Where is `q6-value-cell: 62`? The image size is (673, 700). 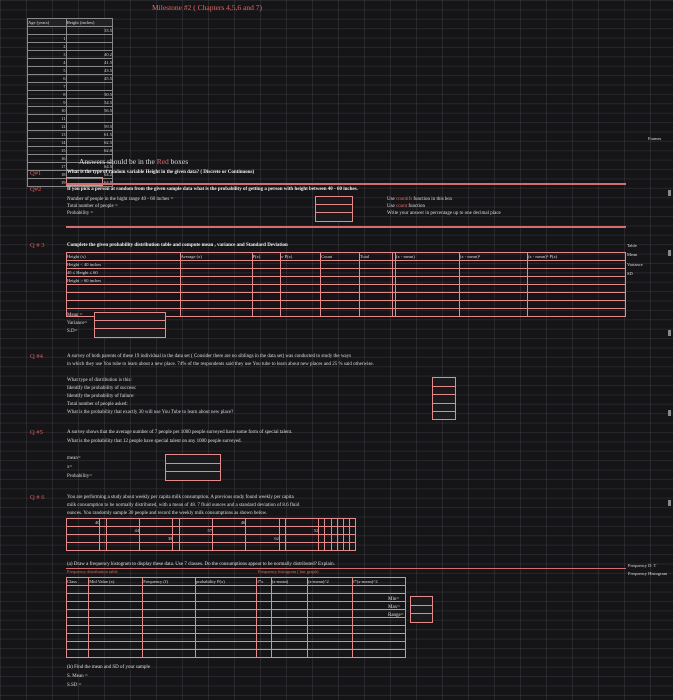
q6-value-cell: 62 is located at coordinates (262, 538).